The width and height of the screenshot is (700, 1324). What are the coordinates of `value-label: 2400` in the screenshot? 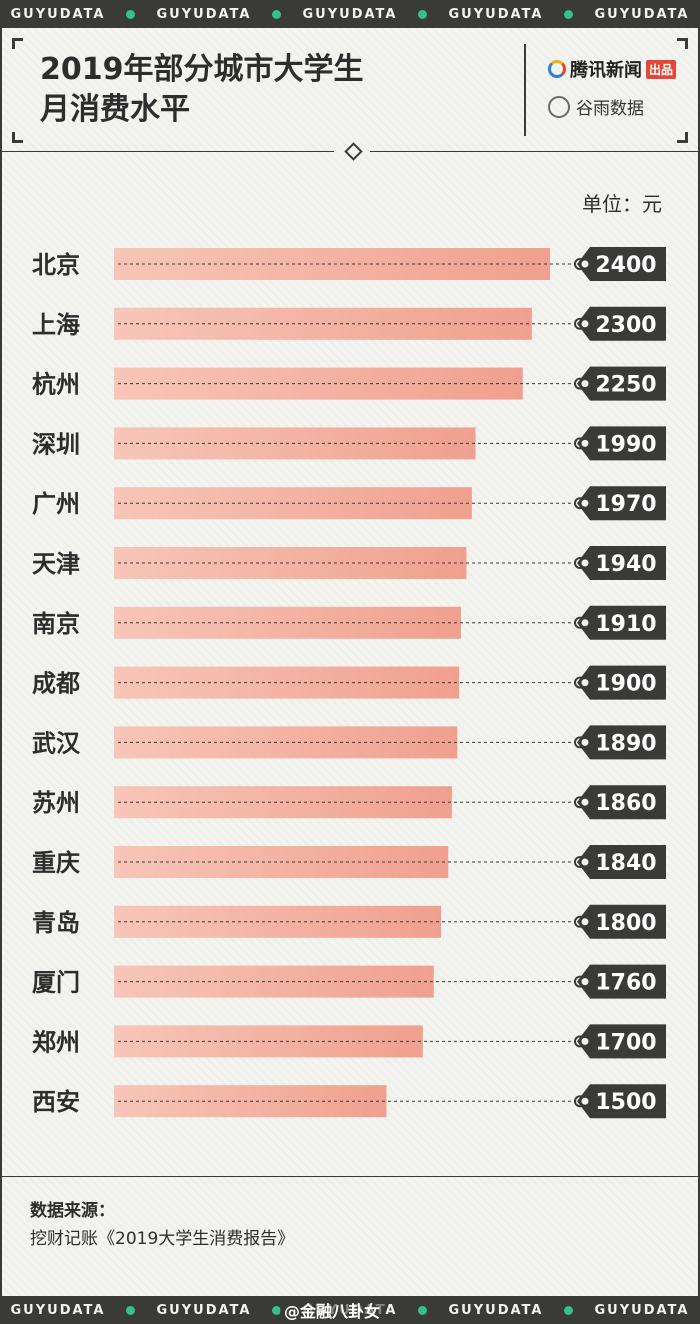 It's located at (625, 265).